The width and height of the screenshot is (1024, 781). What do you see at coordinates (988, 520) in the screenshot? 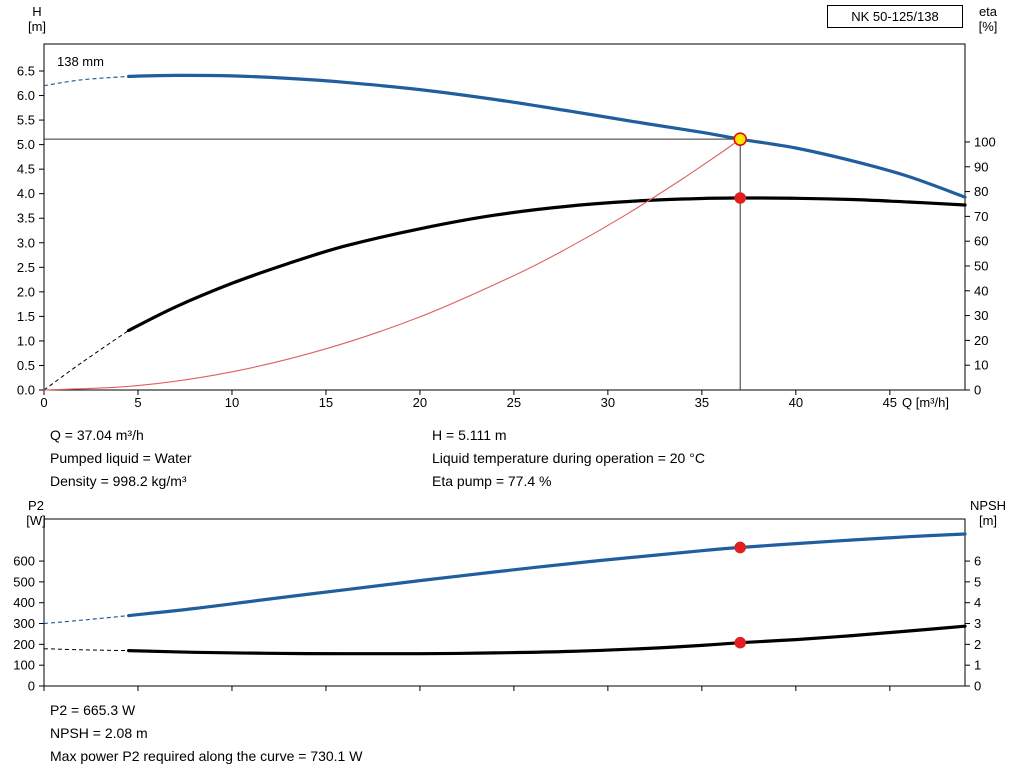
I see `right-axis-unit: [m]` at bounding box center [988, 520].